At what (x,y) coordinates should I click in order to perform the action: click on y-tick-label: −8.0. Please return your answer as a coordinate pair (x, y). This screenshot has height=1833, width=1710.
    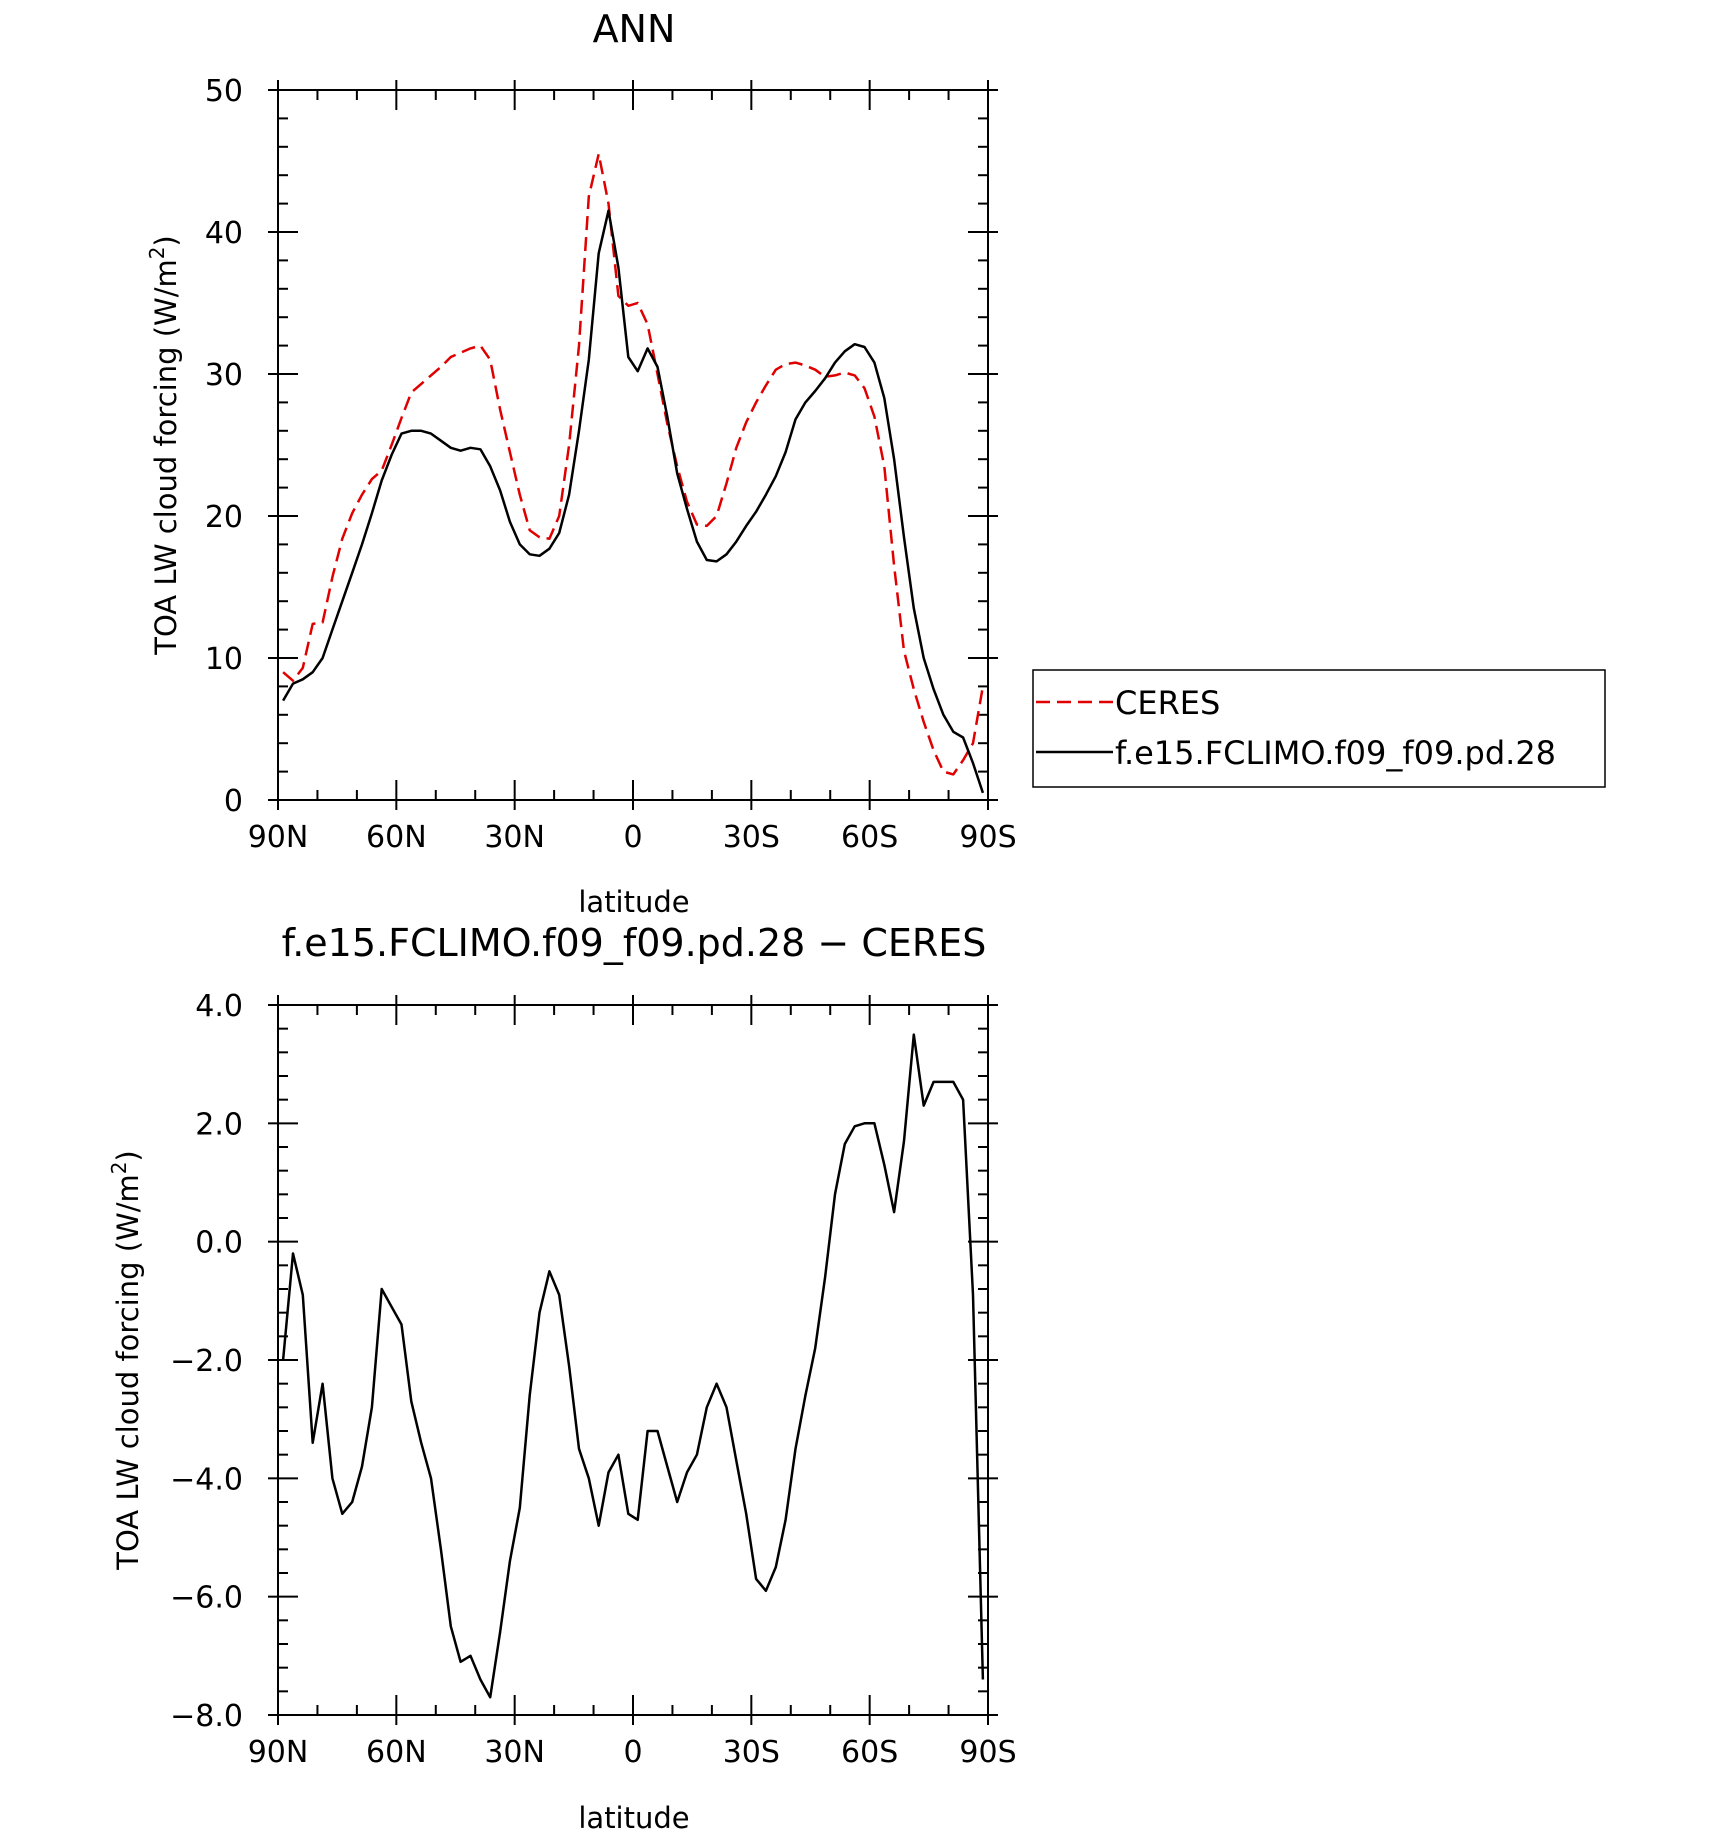
    Looking at the image, I should click on (206, 1716).